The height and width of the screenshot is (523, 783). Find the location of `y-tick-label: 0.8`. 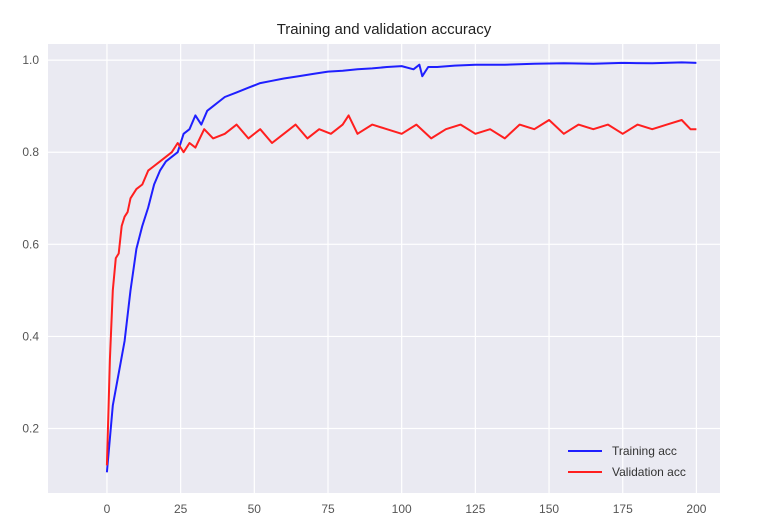

y-tick-label: 0.8 is located at coordinates (30, 152).